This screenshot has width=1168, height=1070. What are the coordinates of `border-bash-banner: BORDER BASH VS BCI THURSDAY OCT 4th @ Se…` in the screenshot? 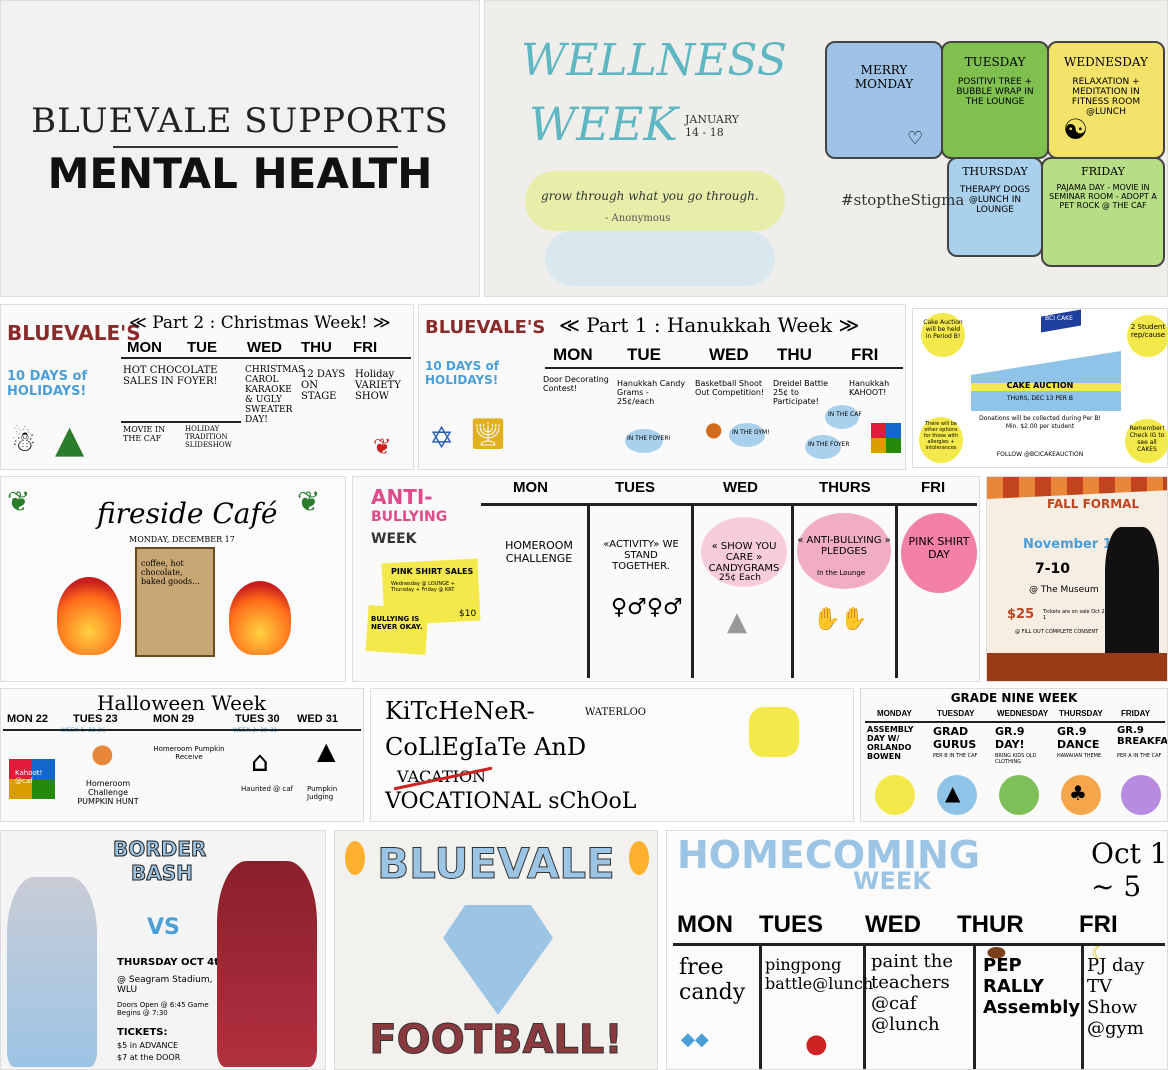 It's located at (163, 950).